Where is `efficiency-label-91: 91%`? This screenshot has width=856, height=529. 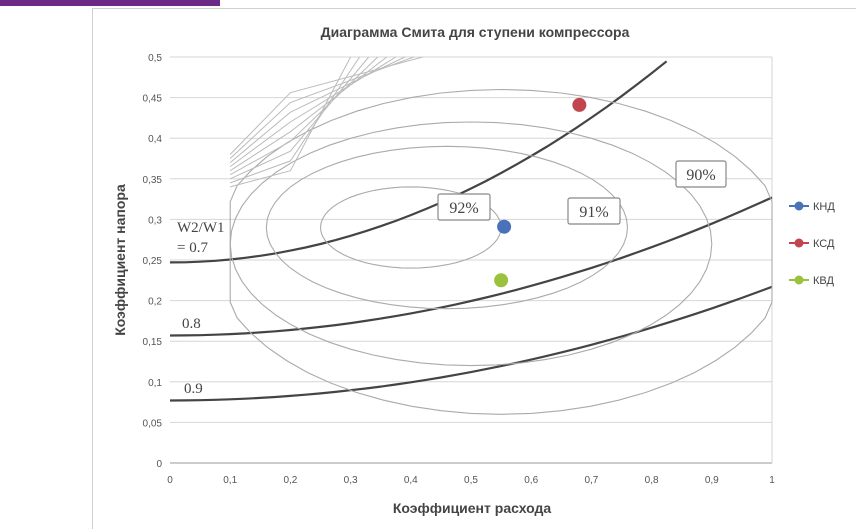 efficiency-label-91: 91% is located at coordinates (594, 211).